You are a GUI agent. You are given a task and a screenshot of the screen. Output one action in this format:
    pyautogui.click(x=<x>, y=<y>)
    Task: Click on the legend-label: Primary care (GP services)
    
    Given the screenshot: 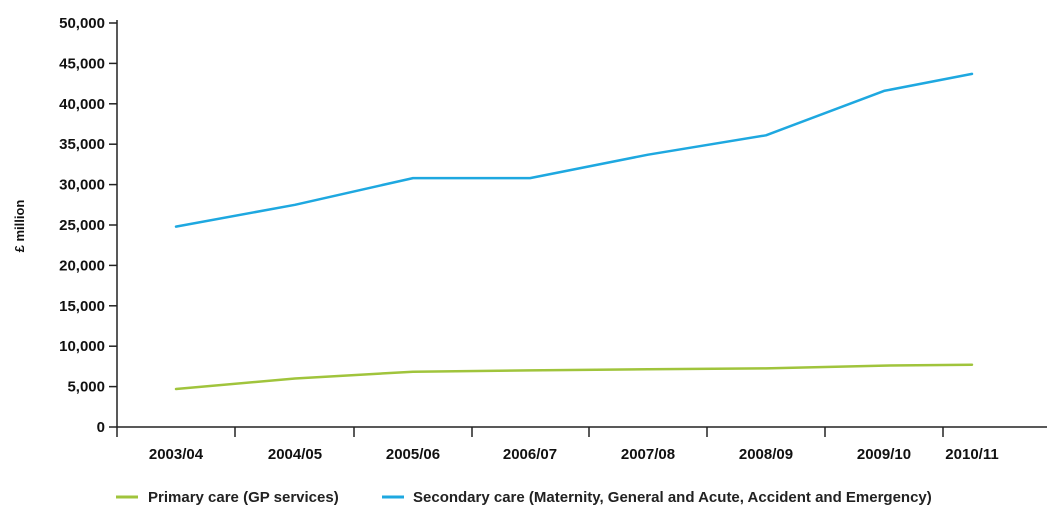 What is the action you would take?
    pyautogui.click(x=243, y=497)
    